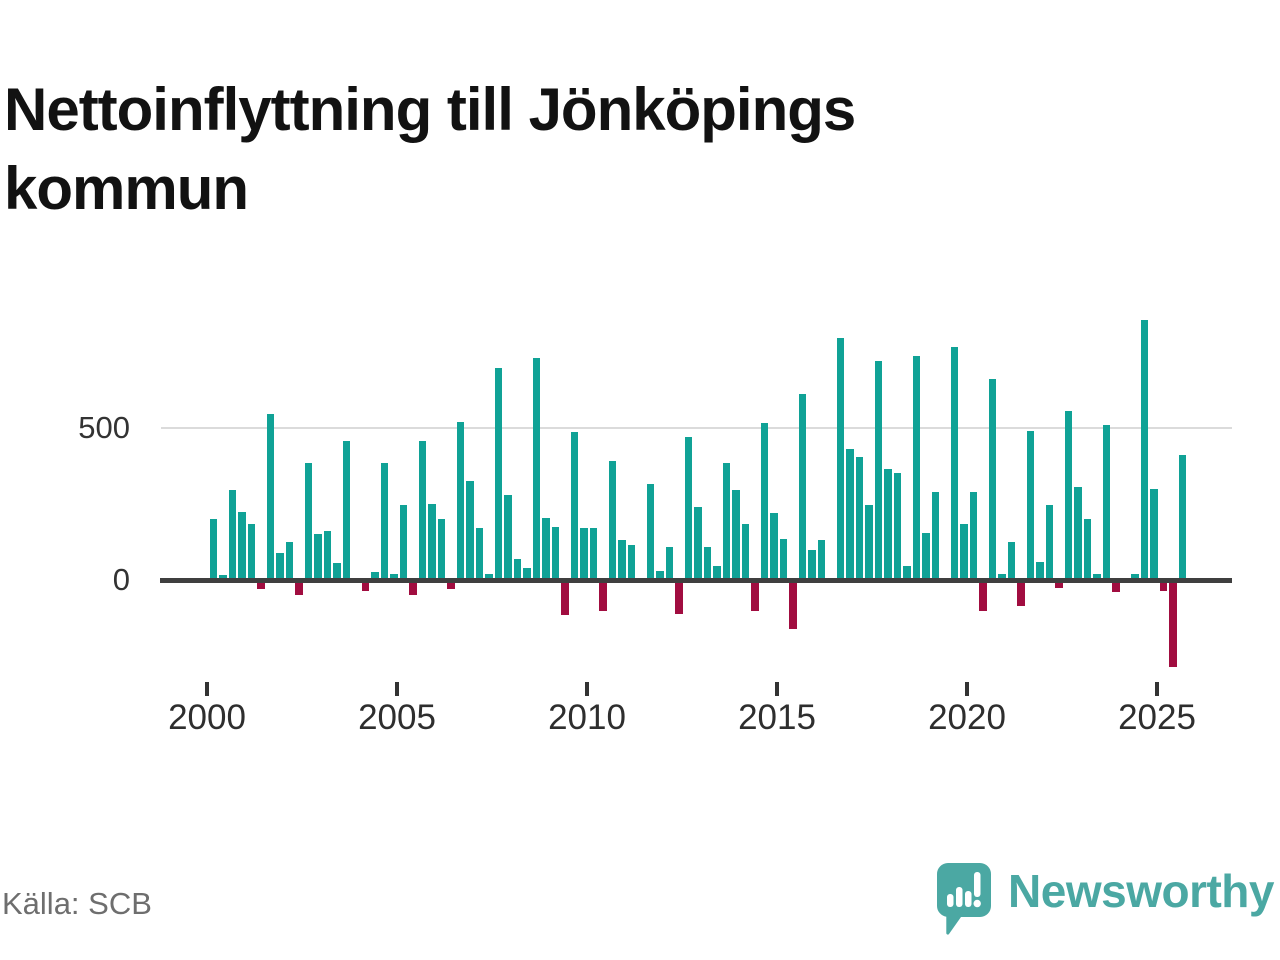 This screenshot has width=1280, height=960. Describe the element at coordinates (1087, 549) in the screenshot. I see `bar-2023-Q1` at that location.